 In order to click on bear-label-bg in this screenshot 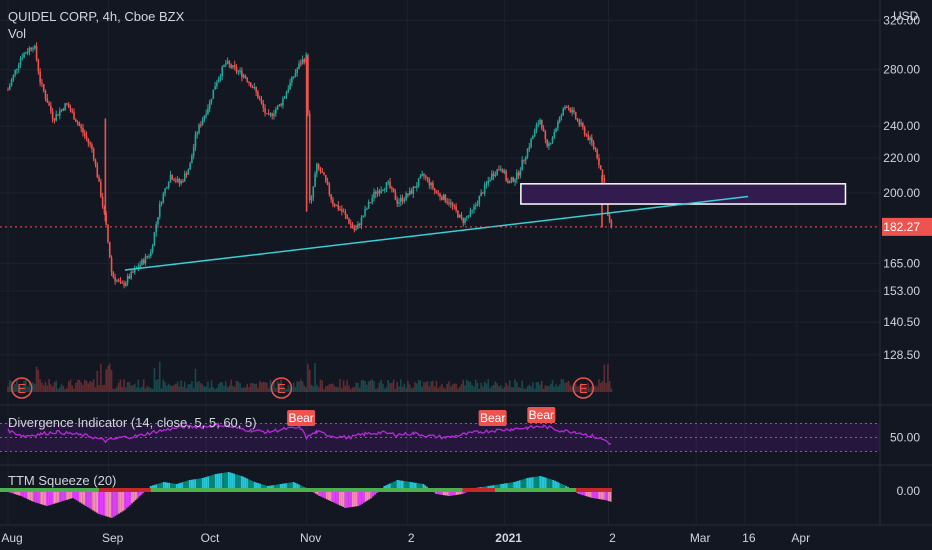, I will do `click(301, 418)`.